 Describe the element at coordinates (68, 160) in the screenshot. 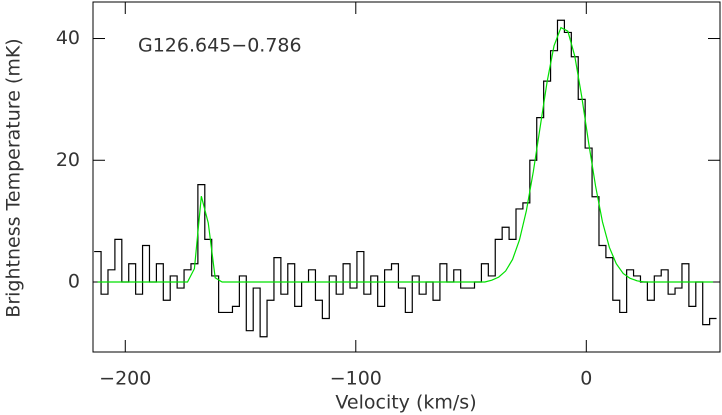

I see `y-tick-label: 20` at that location.